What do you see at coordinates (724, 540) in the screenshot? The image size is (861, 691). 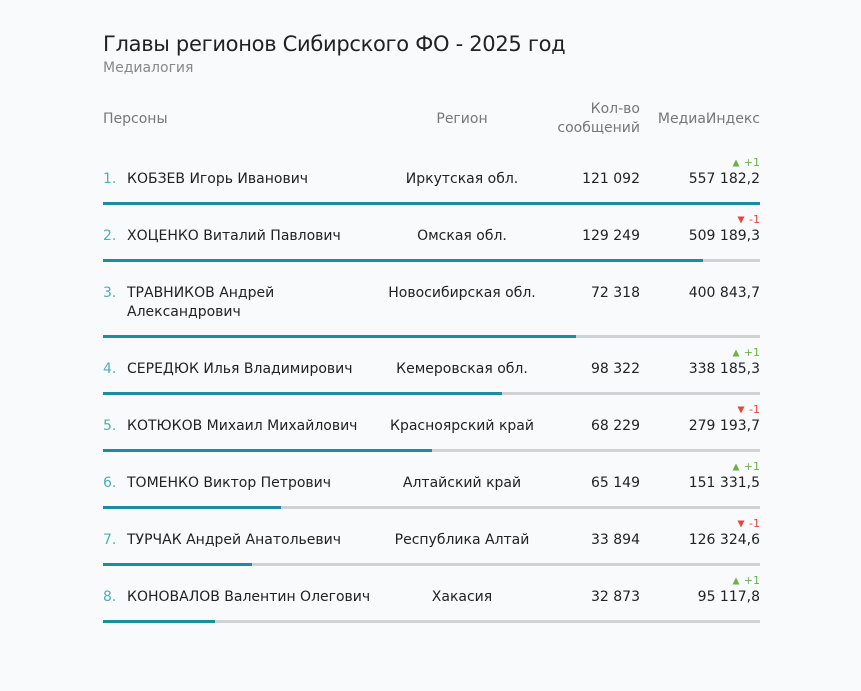 I see `media-index: 126 324,6` at bounding box center [724, 540].